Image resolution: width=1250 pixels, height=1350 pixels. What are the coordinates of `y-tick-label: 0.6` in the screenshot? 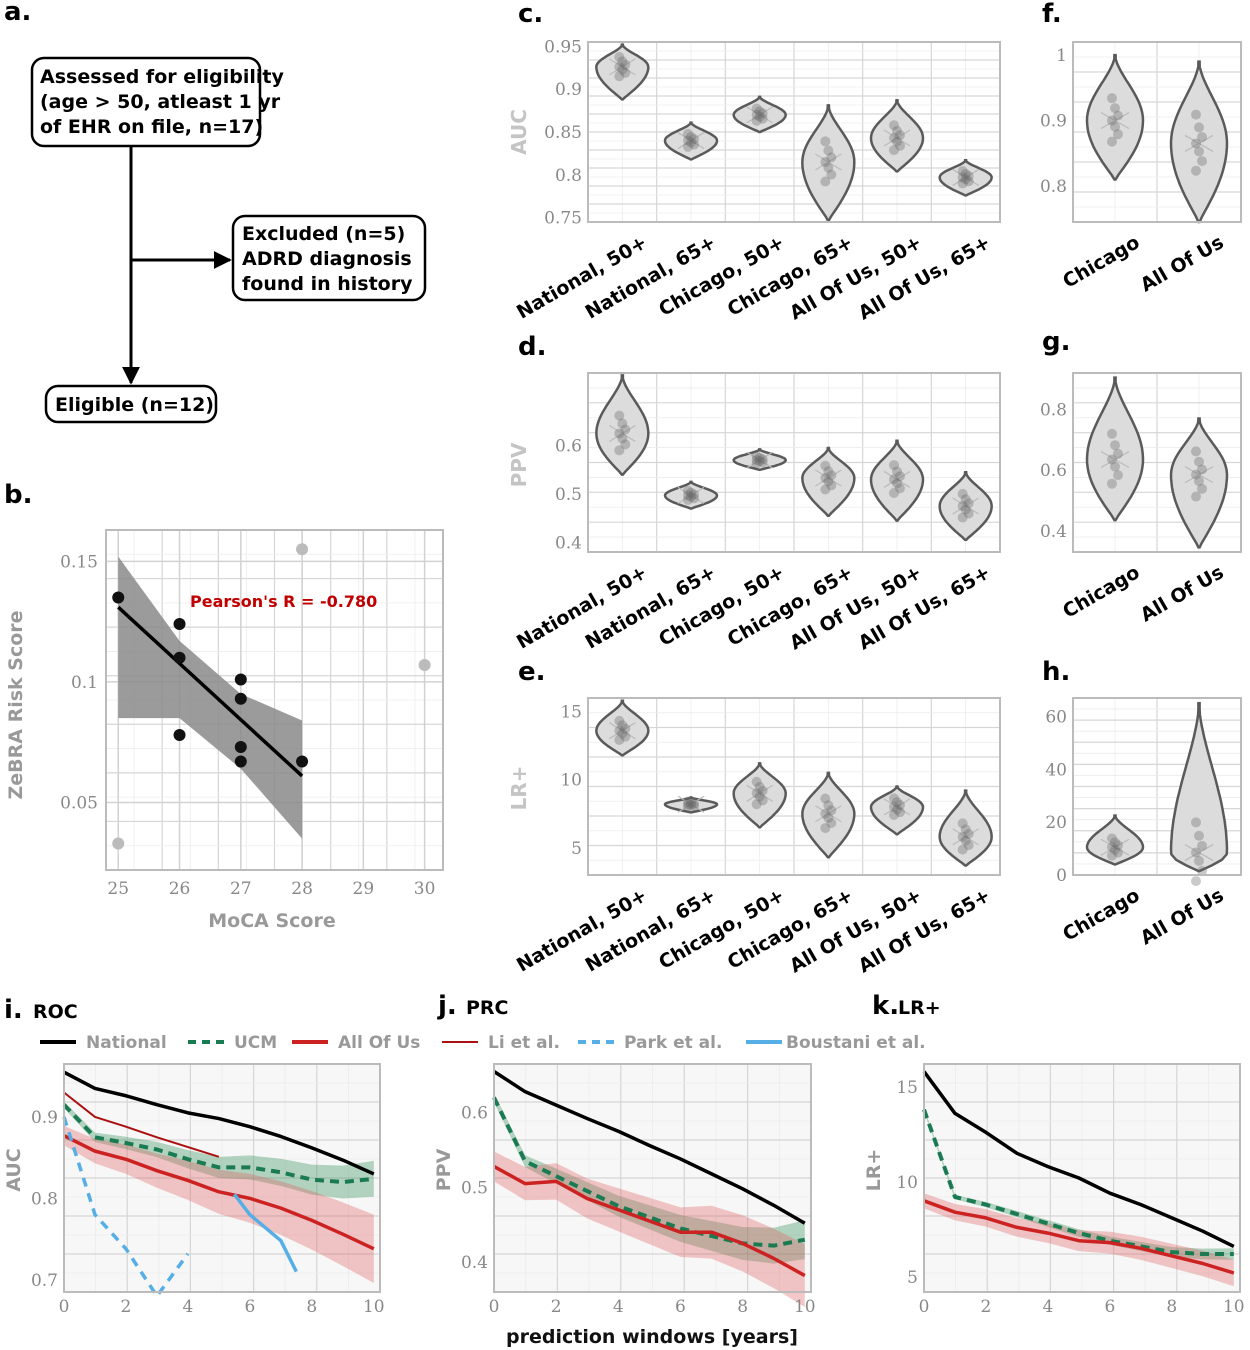 It's located at (474, 1114).